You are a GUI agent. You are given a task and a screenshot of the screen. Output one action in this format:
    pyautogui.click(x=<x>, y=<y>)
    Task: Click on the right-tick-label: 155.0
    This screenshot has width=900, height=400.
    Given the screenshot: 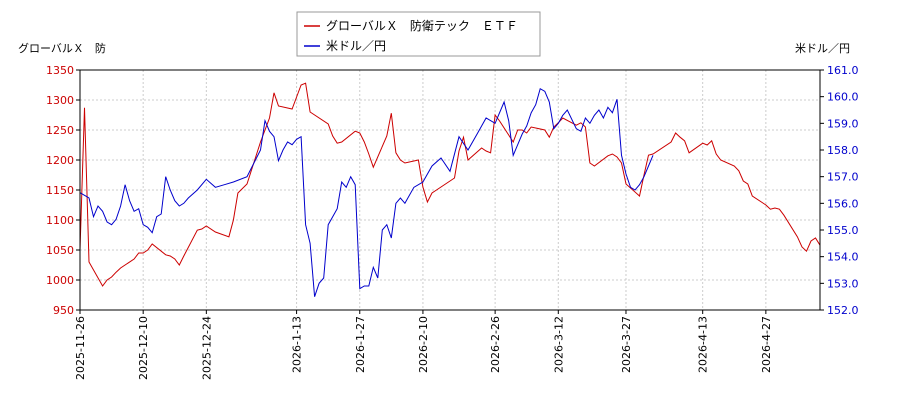 What is the action you would take?
    pyautogui.click(x=843, y=230)
    